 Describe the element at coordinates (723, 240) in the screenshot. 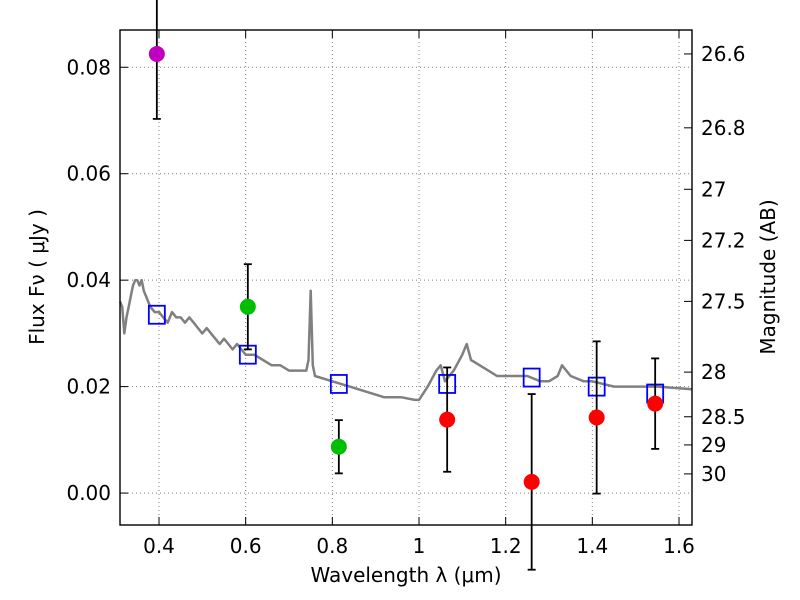

I see `y2-tick-label: 27.2` at that location.